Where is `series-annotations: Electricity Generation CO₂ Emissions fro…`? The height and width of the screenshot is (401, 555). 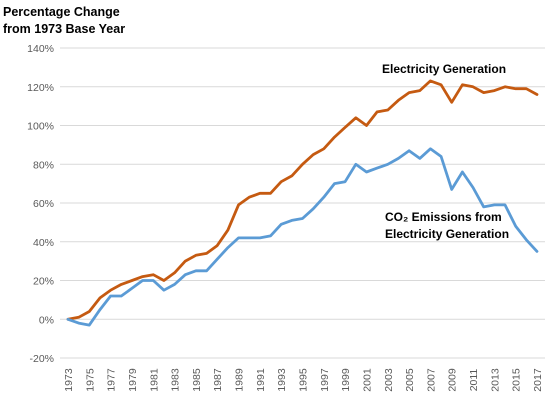 series-annotations: Electricity Generation CO₂ Emissions fro… is located at coordinates (445, 151).